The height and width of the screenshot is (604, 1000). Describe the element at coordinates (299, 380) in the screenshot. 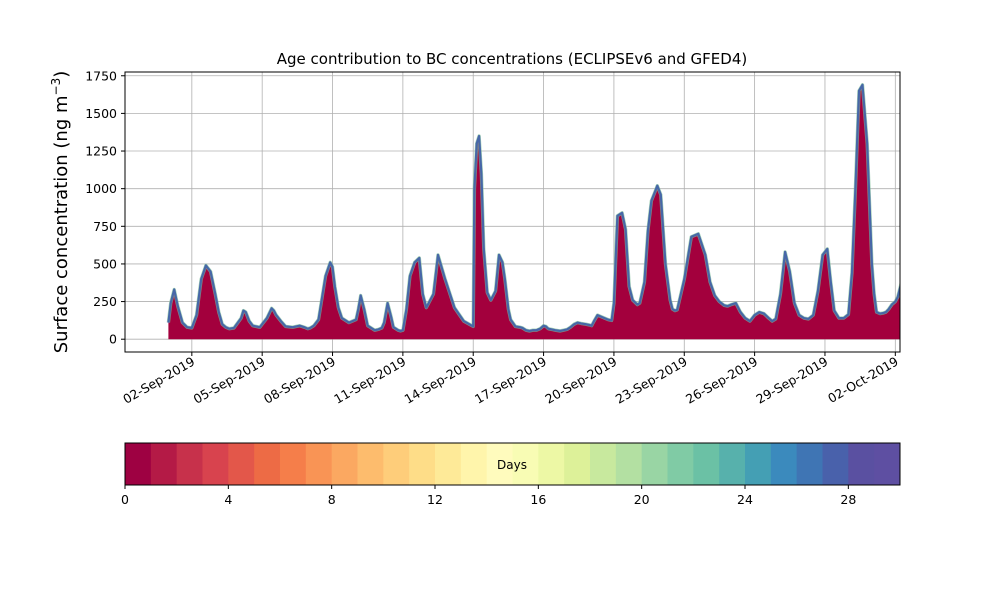

I see `x-tick-label: 08-Sep-2019` at that location.